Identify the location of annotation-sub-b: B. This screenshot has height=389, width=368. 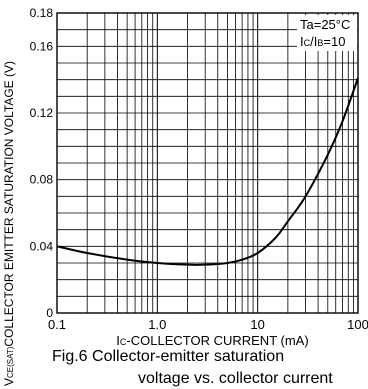
(320, 43).